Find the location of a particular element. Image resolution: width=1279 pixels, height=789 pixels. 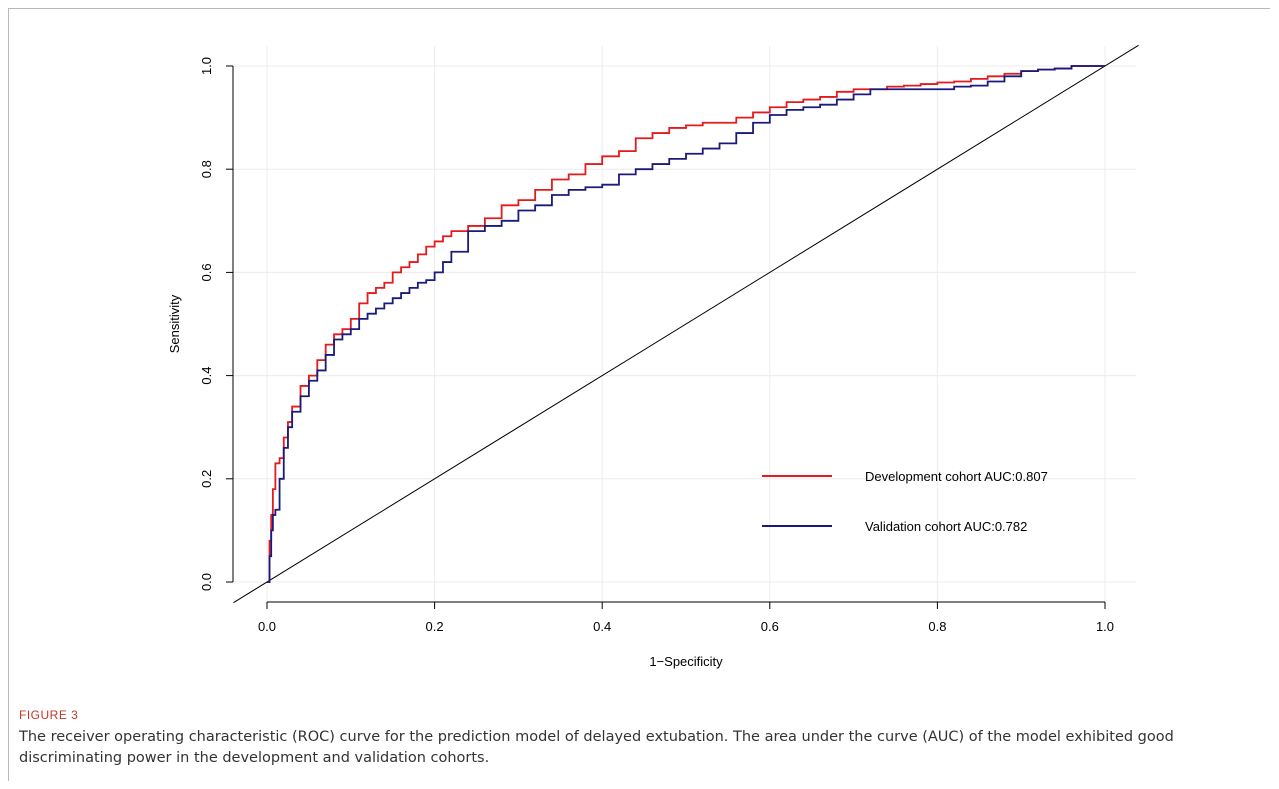

x-axis-label: 1−Specificity is located at coordinates (686, 661).